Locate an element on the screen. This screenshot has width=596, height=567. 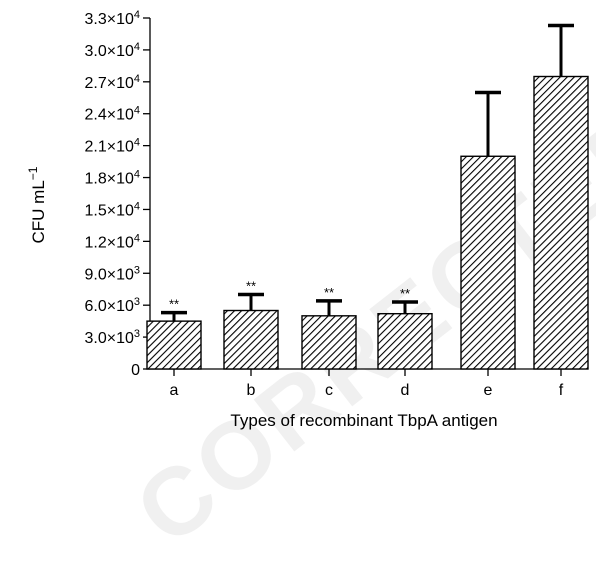
x-axis: a b c d e f is located at coordinates (365, 383).